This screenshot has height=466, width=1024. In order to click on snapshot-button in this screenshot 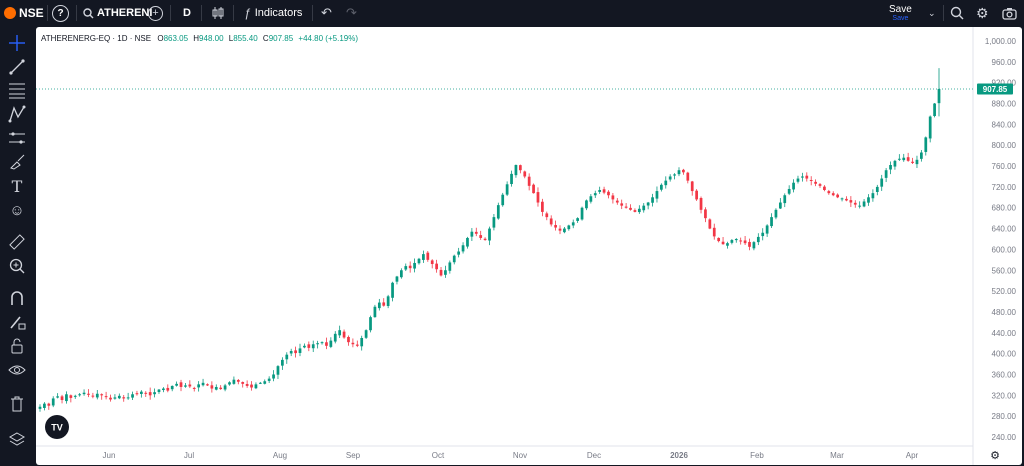, I will do `click(1009, 13)`.